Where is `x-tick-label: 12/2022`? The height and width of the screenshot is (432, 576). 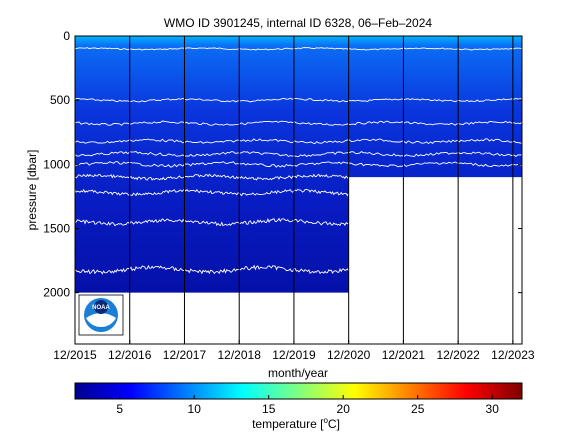 x-tick-label: 12/2022 is located at coordinates (458, 355).